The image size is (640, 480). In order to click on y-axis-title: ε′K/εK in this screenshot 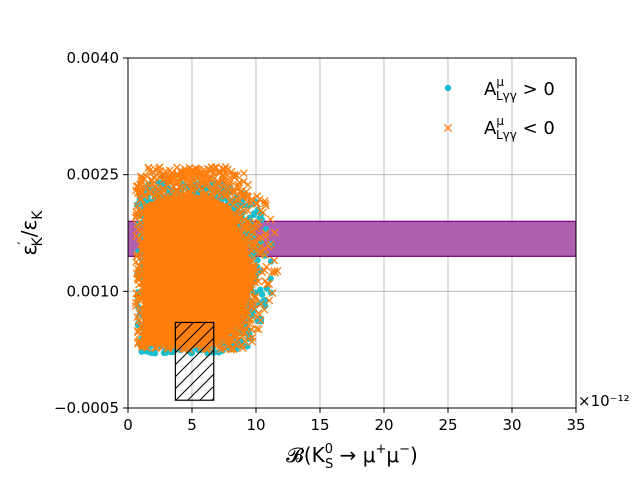, I will do `click(31, 233)`.